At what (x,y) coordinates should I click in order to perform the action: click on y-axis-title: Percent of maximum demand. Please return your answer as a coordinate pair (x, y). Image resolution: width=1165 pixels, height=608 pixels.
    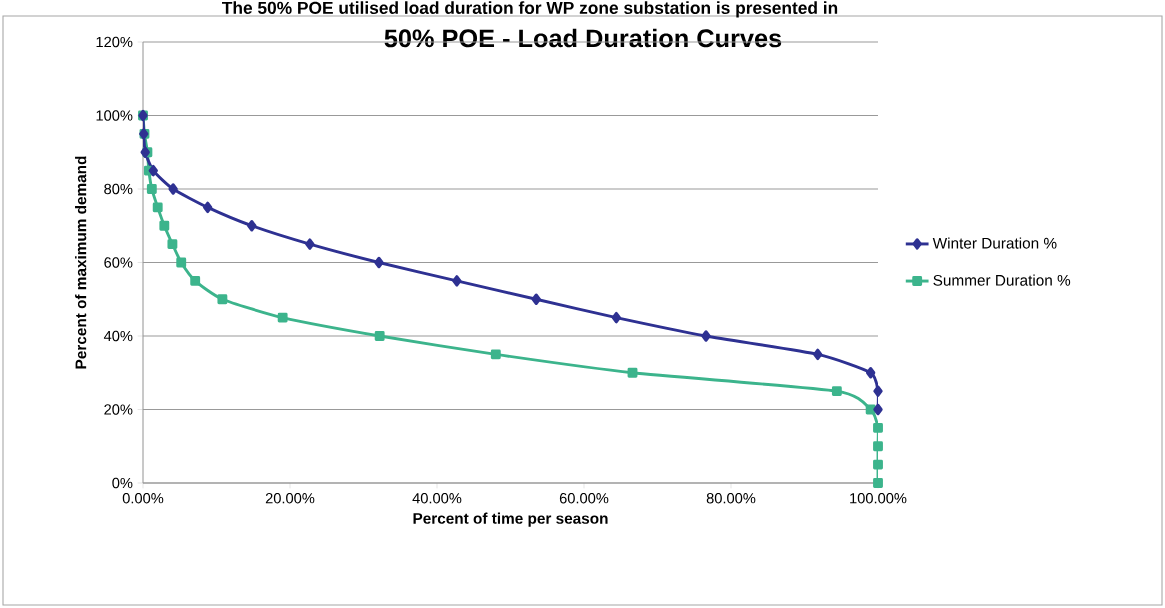
    Looking at the image, I should click on (81, 262).